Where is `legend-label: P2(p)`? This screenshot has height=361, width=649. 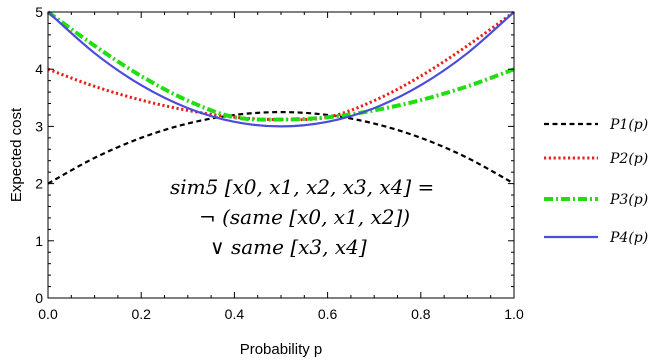 legend-label: P2(p) is located at coordinates (628, 159).